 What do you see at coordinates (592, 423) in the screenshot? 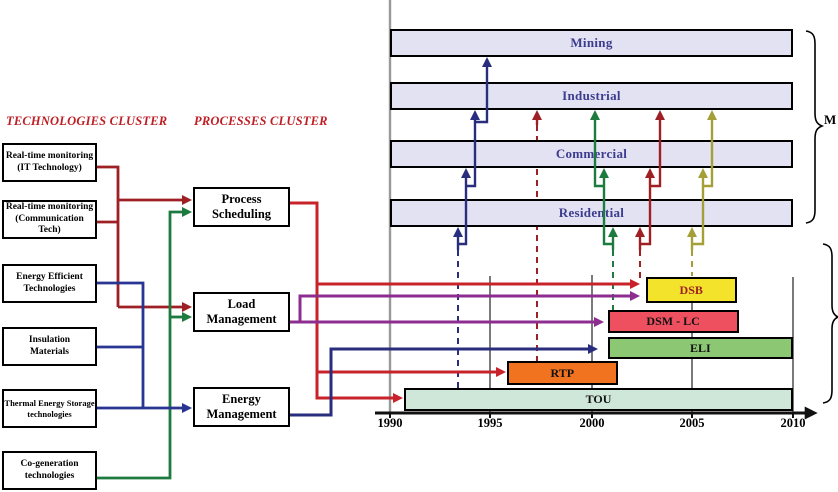
I see `year-label-2000: 2000` at bounding box center [592, 423].